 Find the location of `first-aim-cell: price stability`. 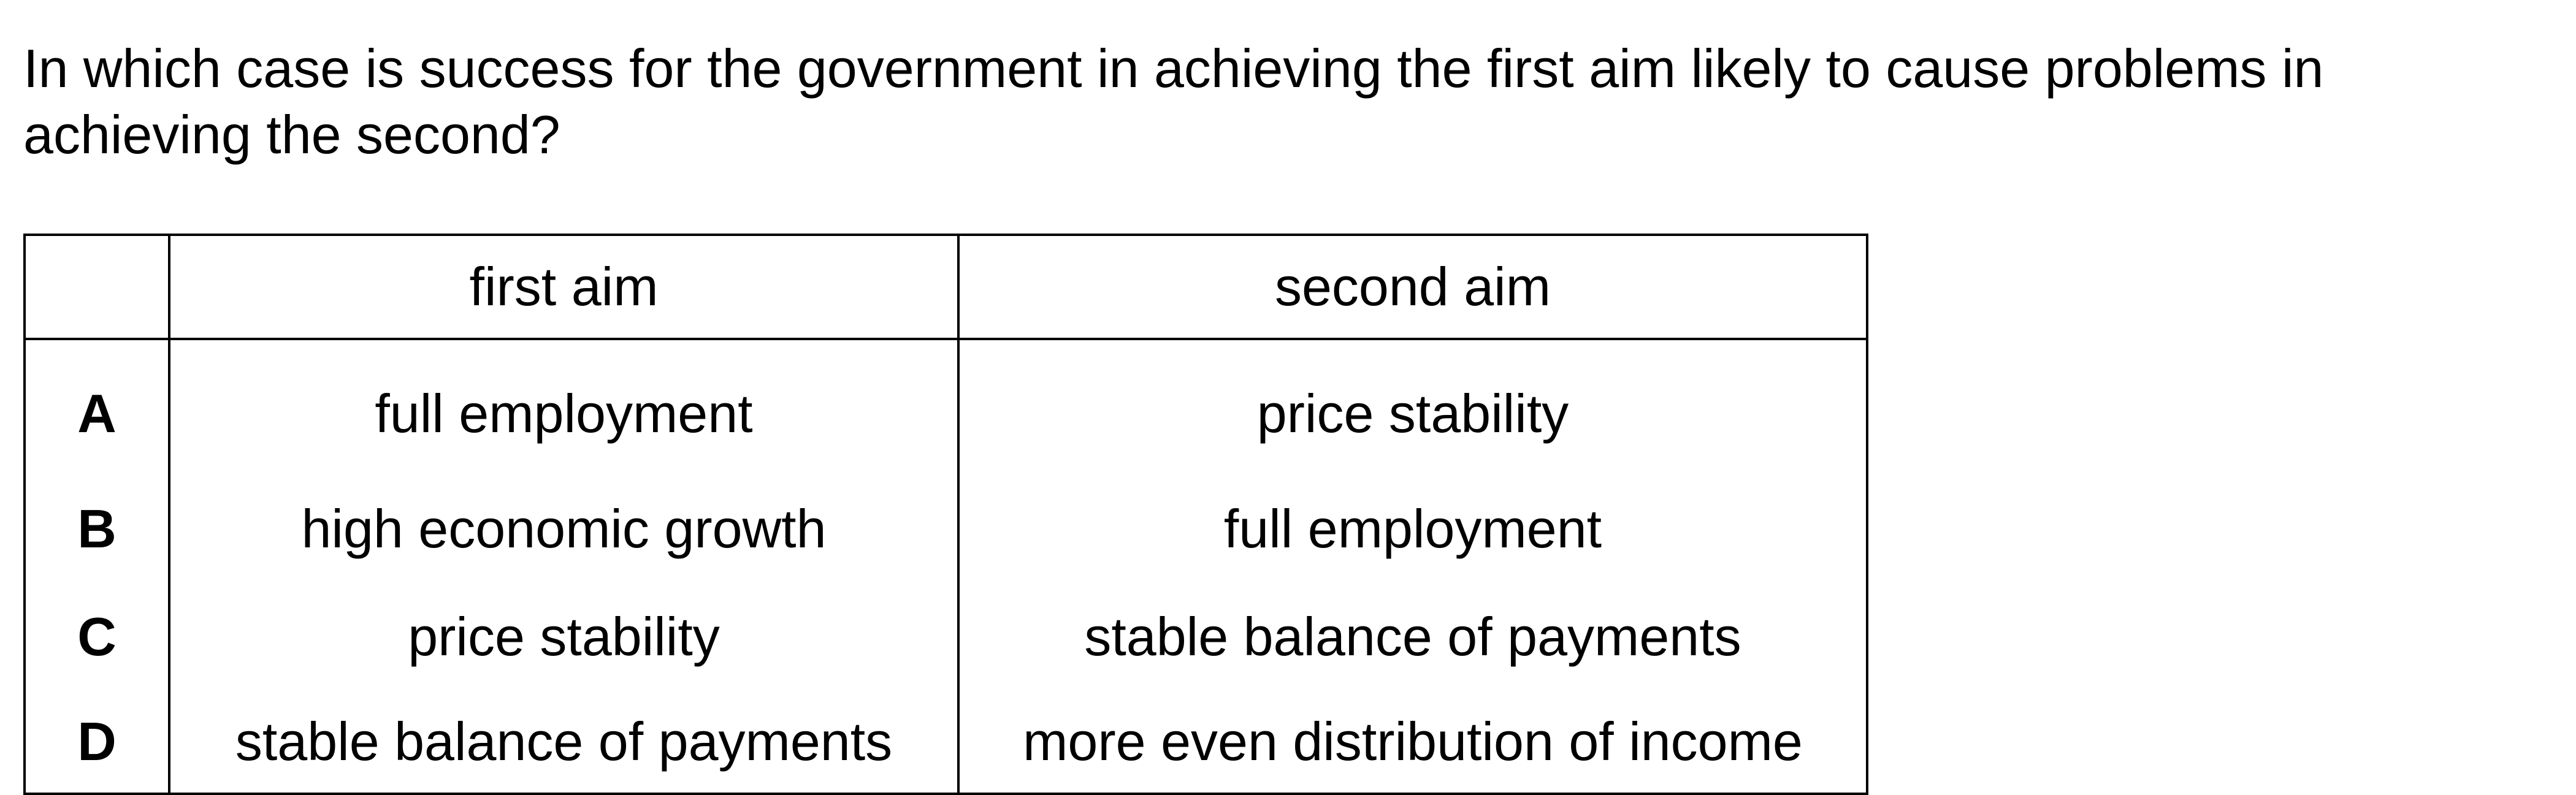

first-aim-cell: price stability is located at coordinates (564, 637).